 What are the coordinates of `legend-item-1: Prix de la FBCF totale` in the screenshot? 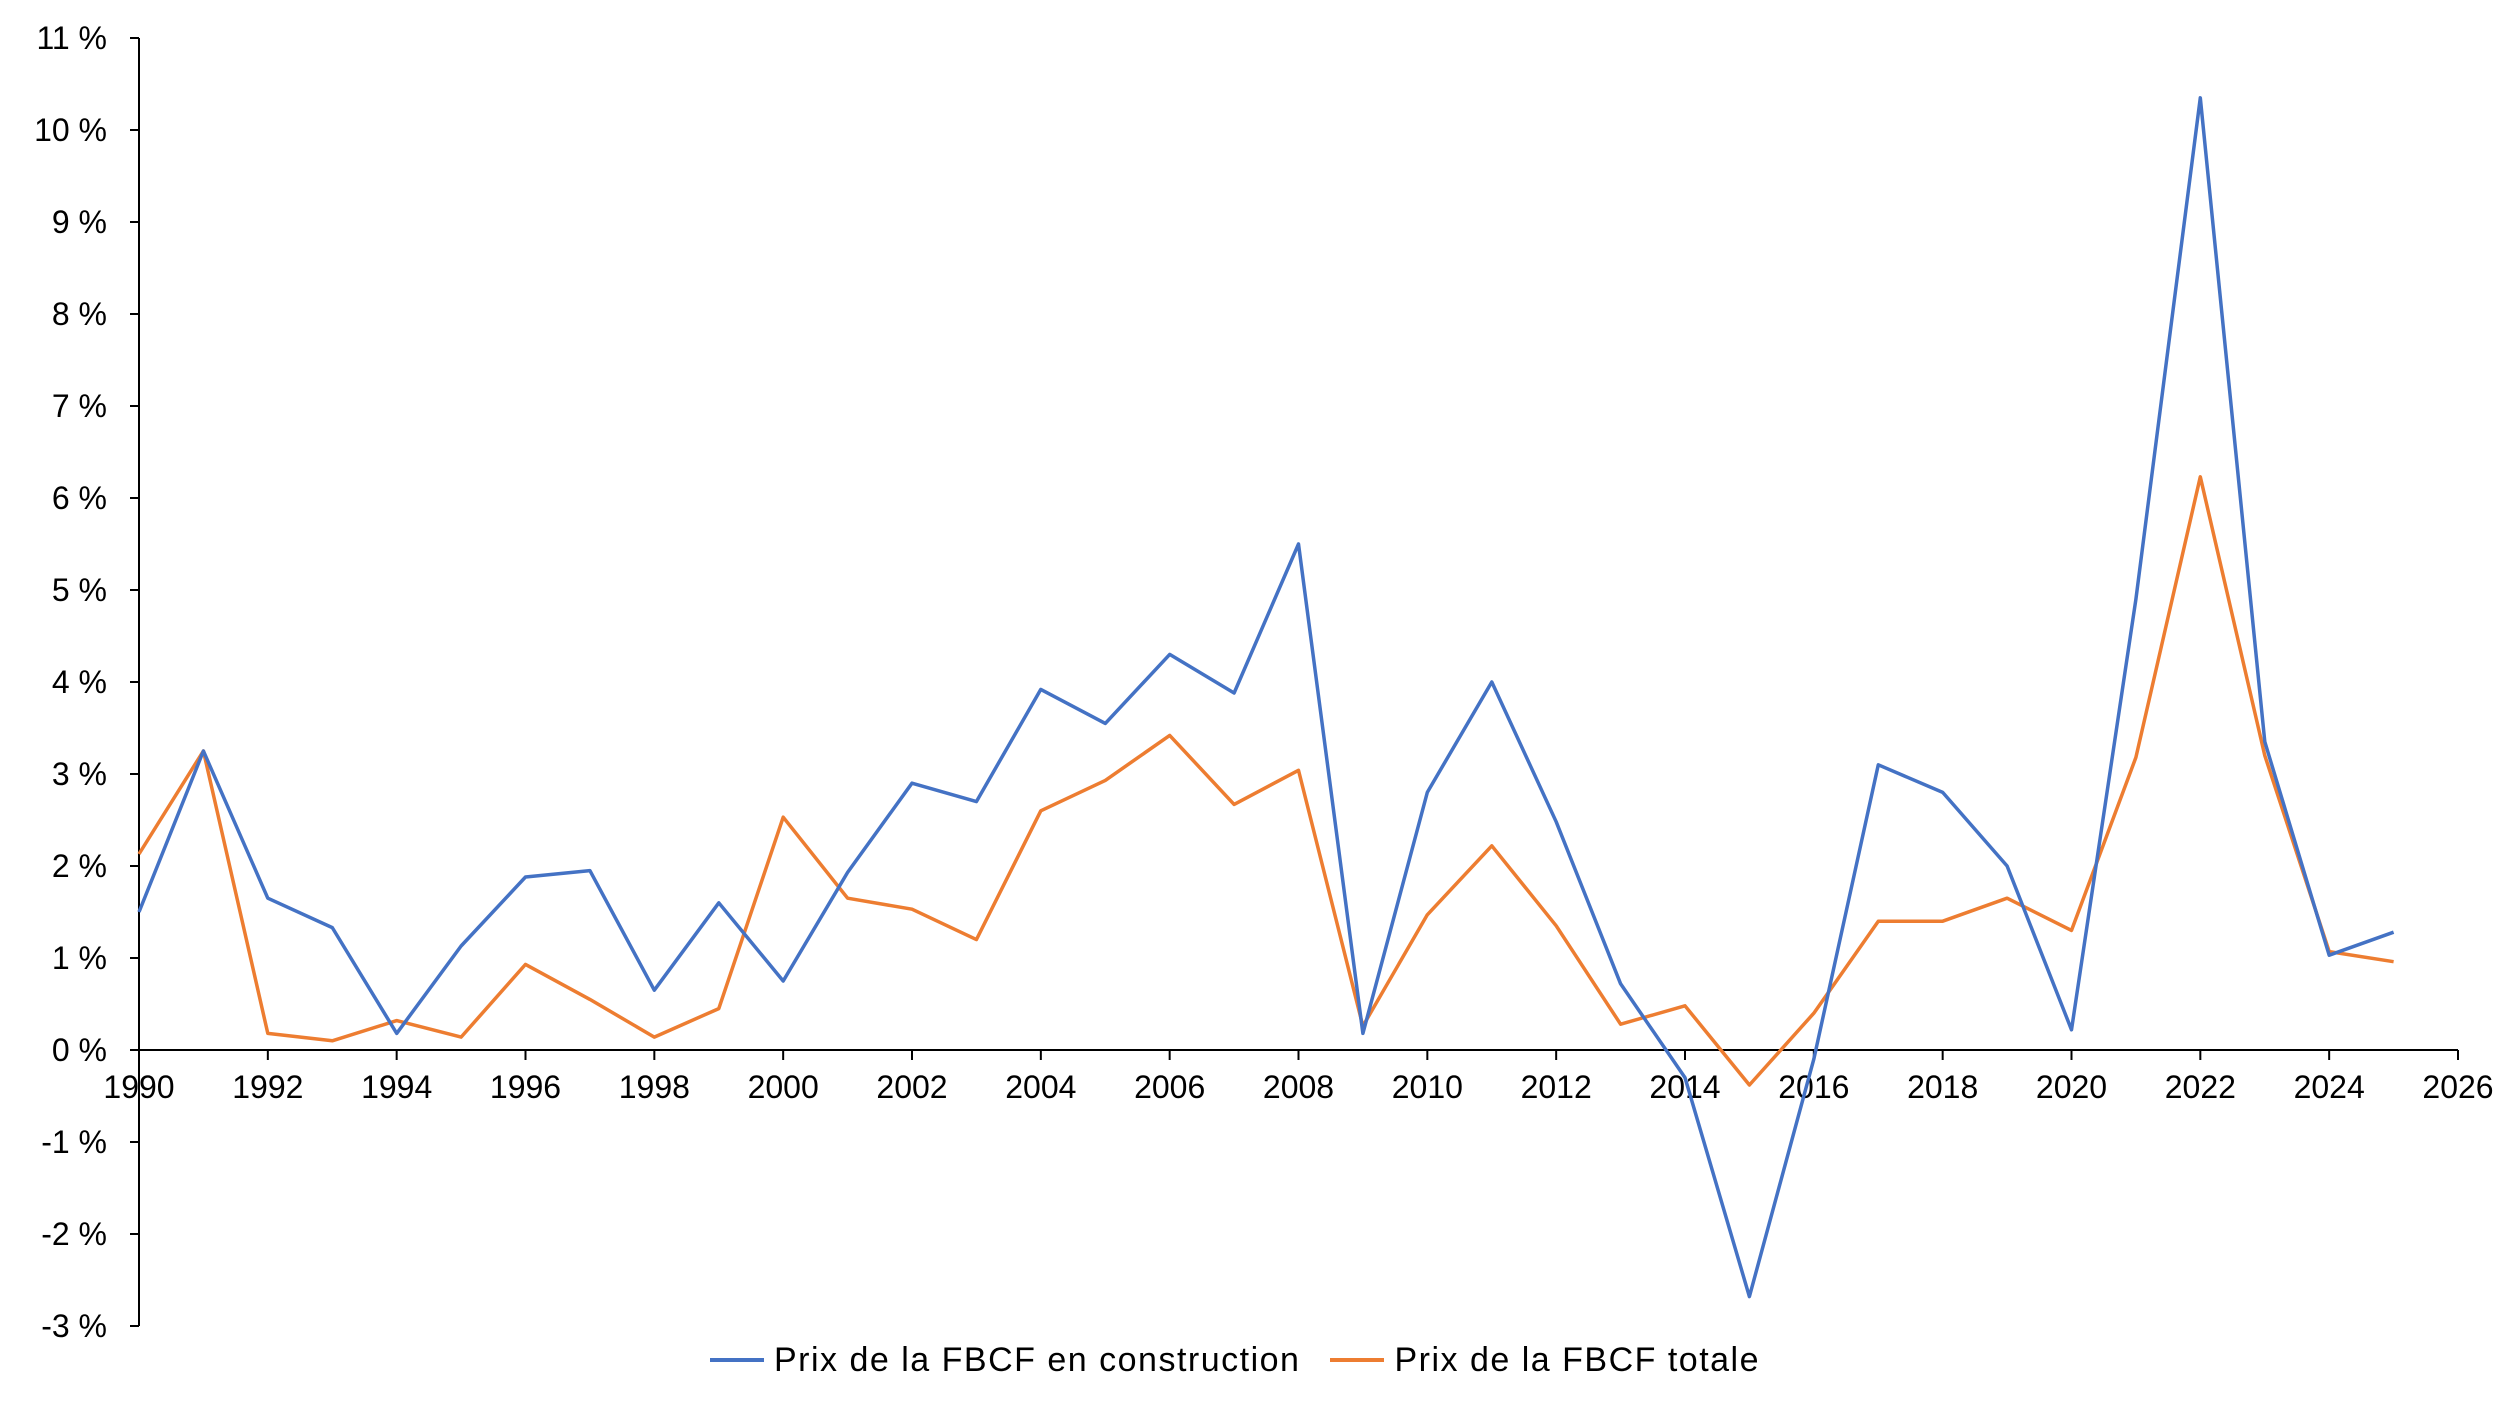 It's located at (1545, 1360).